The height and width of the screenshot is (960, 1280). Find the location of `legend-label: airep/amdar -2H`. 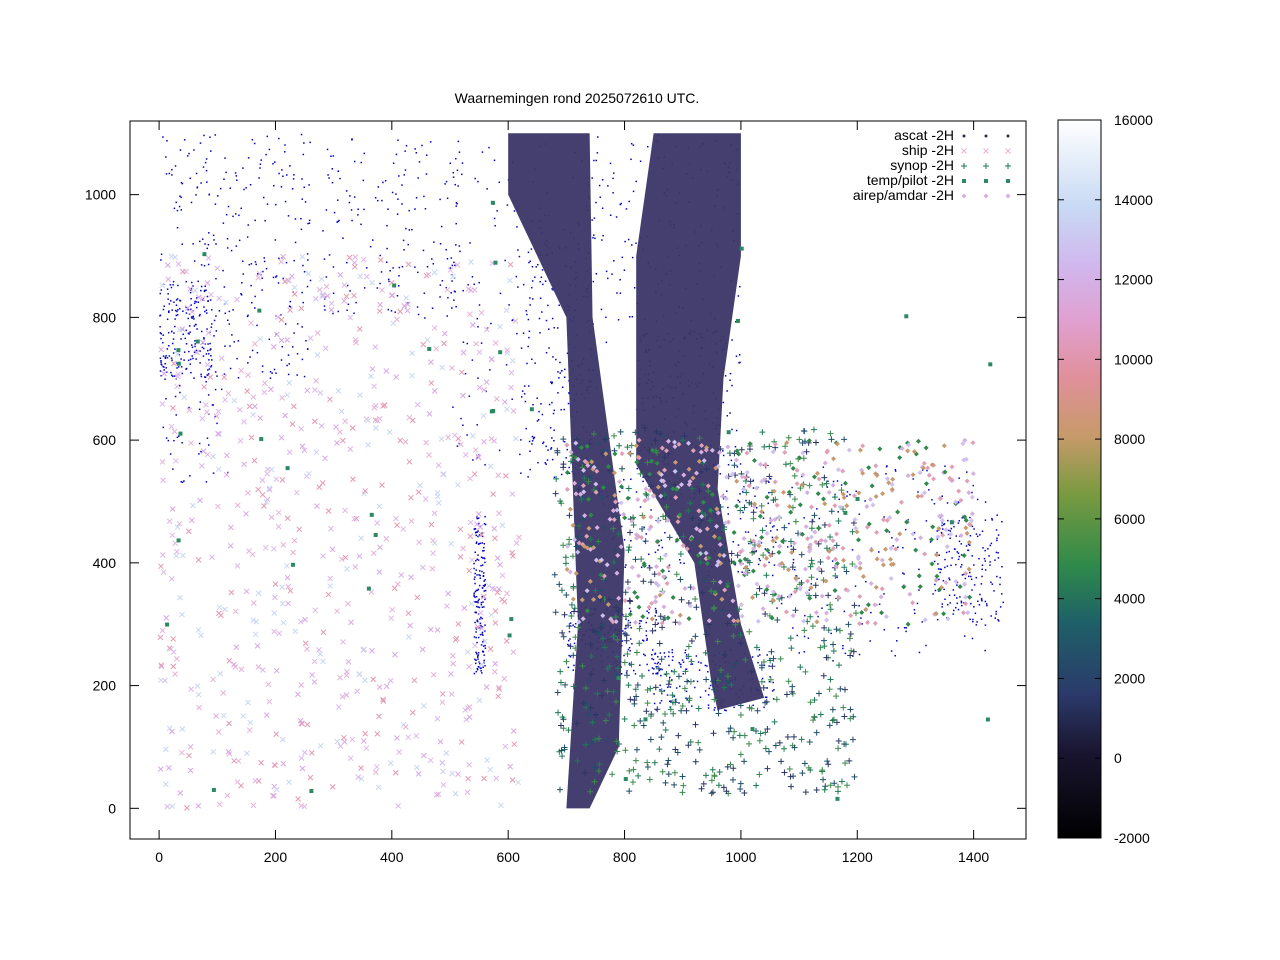

legend-label: airep/amdar -2H is located at coordinates (903, 195).